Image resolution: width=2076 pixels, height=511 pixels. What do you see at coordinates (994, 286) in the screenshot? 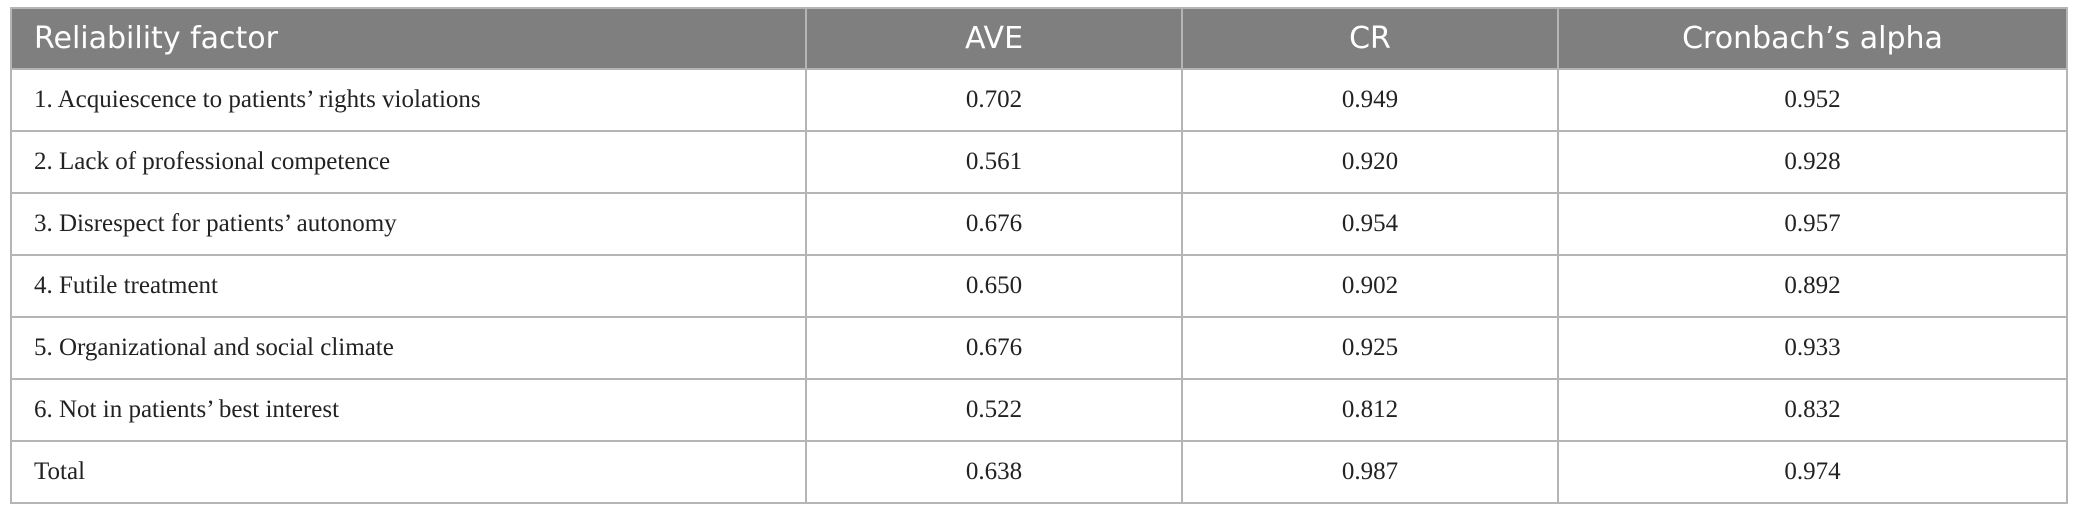
I see `value-cell: 0.650` at bounding box center [994, 286].